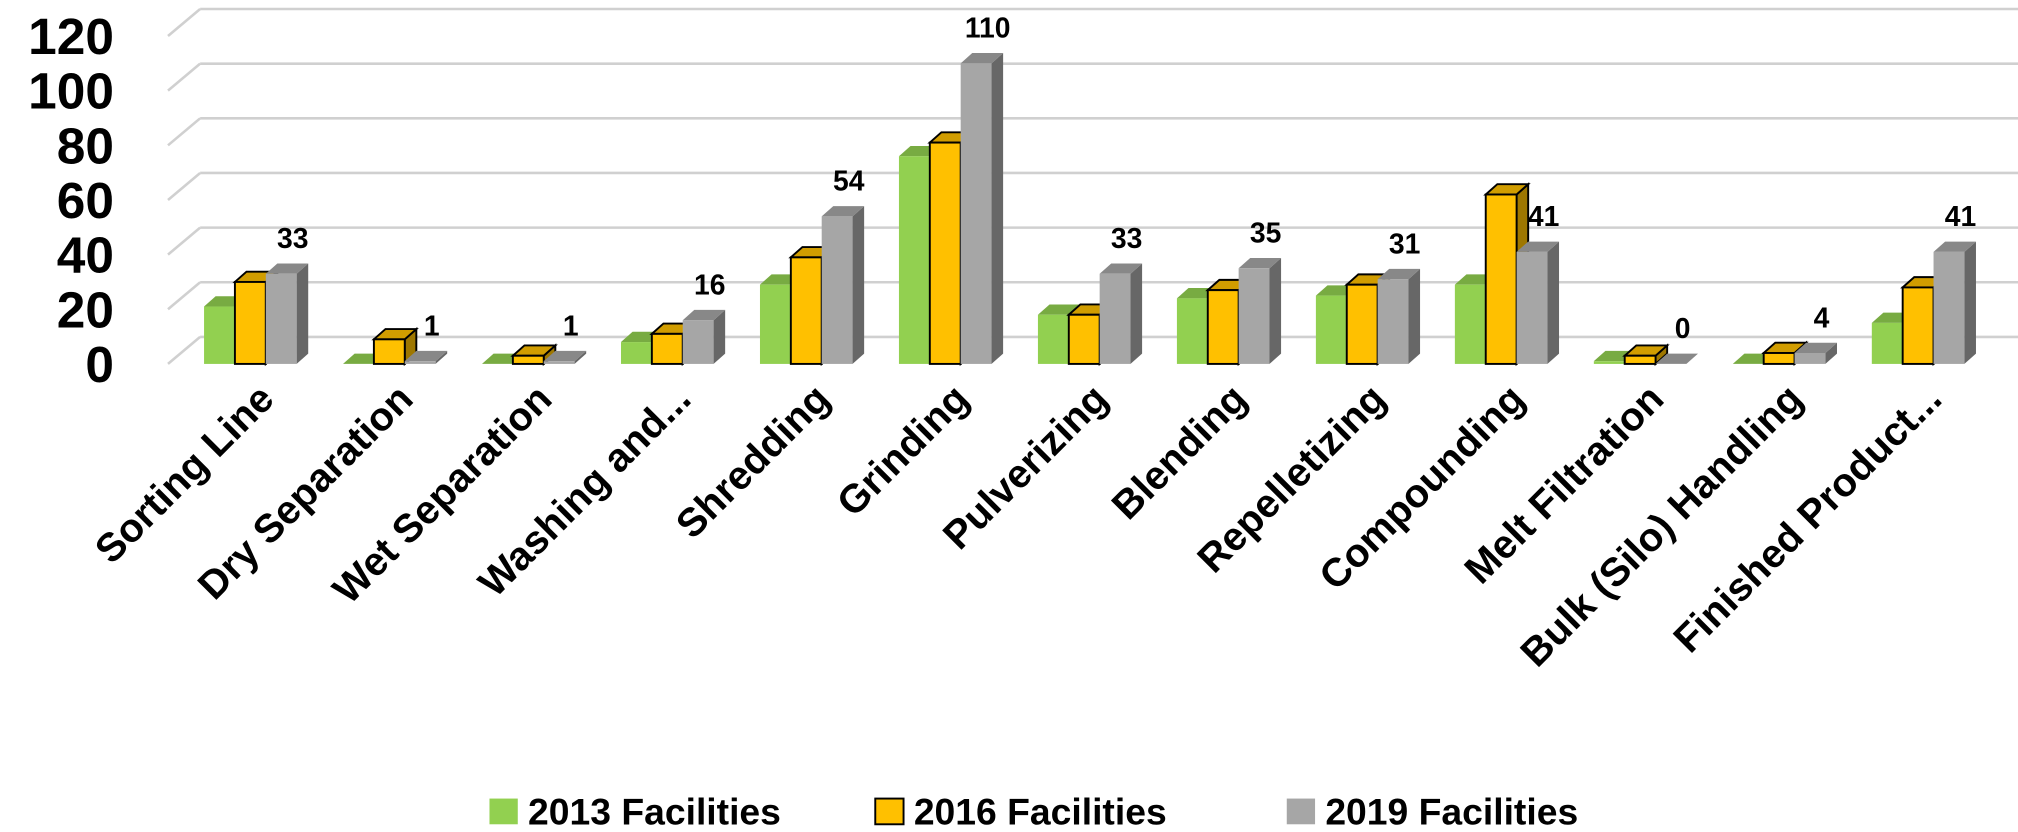 This screenshot has height=832, width=2018. Describe the element at coordinates (85, 145) in the screenshot. I see `y-tick-label: 80` at that location.